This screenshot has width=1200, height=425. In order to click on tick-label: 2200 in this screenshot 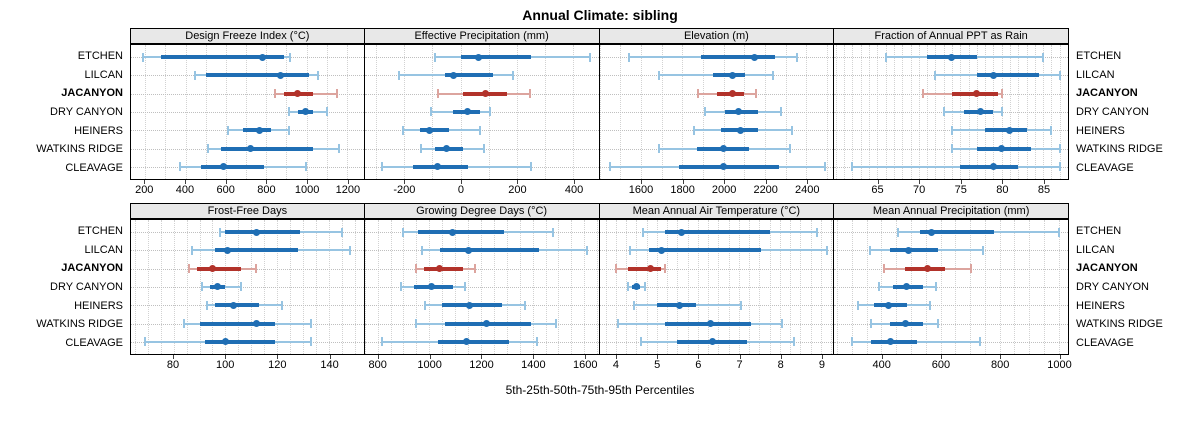, I will do `click(765, 190)`.